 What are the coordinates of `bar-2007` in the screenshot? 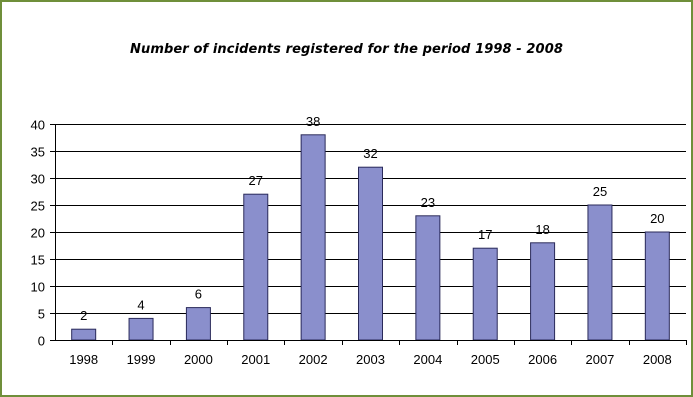 It's located at (600, 272).